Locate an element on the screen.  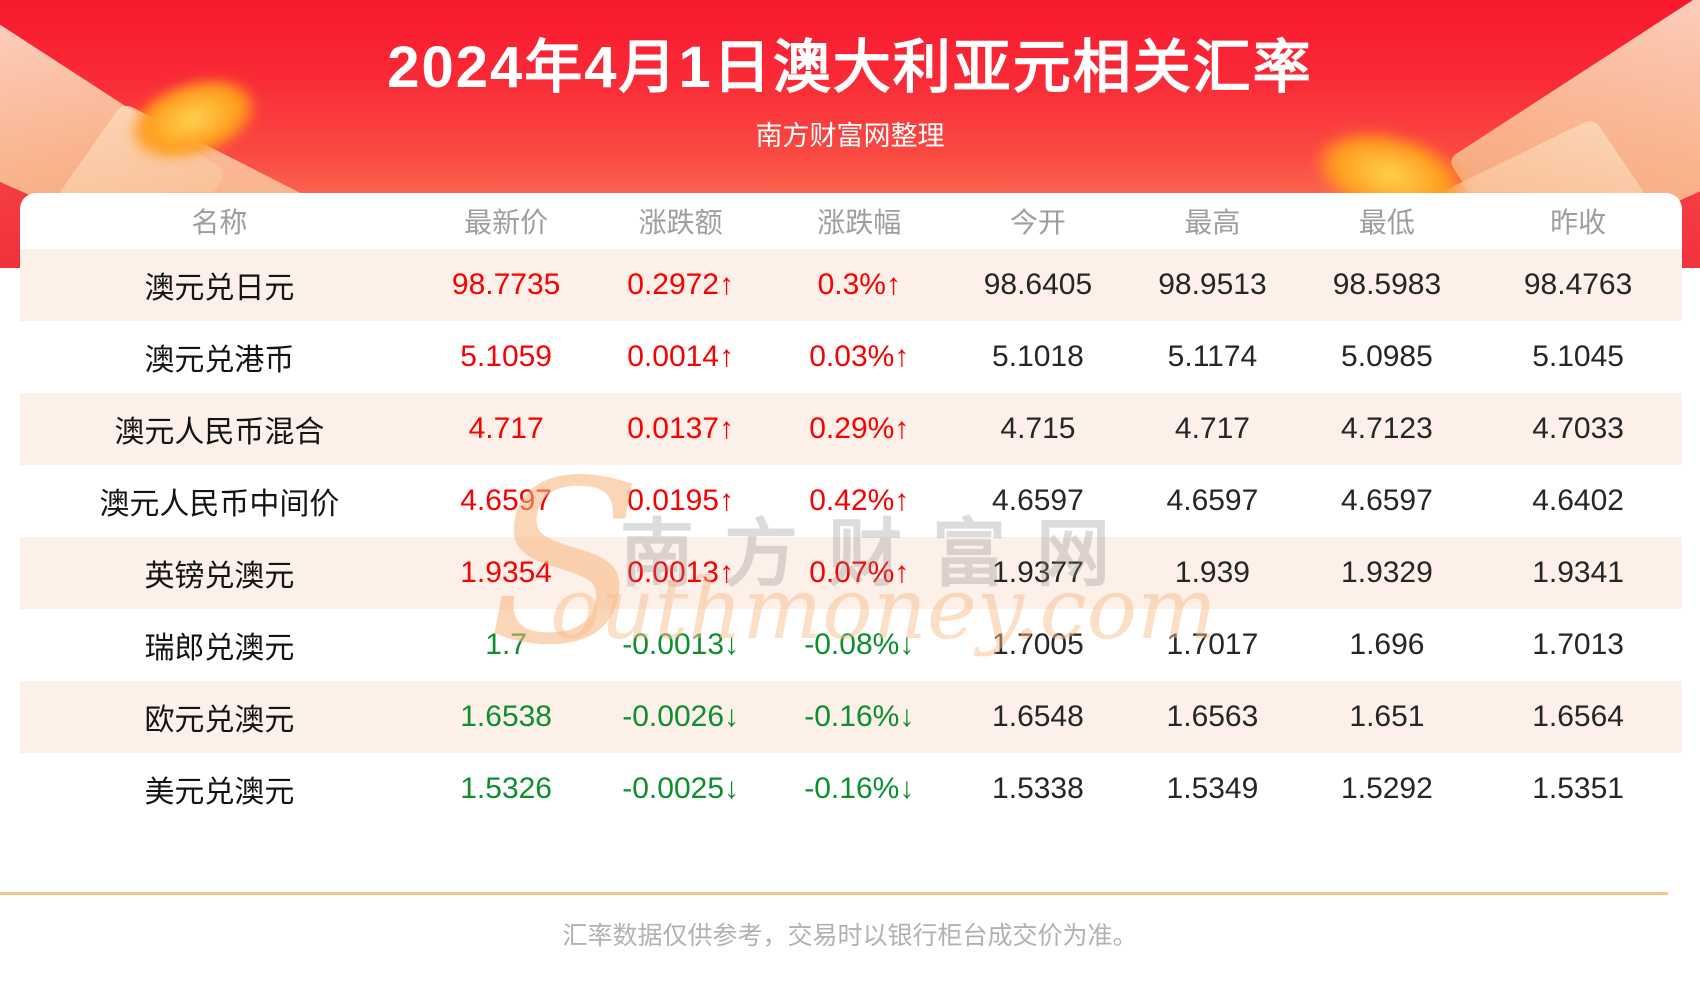
table-header-row: 名称 最新价 涨跌额 涨跌幅 今开 最高 最低 昨收 is located at coordinates (851, 221).